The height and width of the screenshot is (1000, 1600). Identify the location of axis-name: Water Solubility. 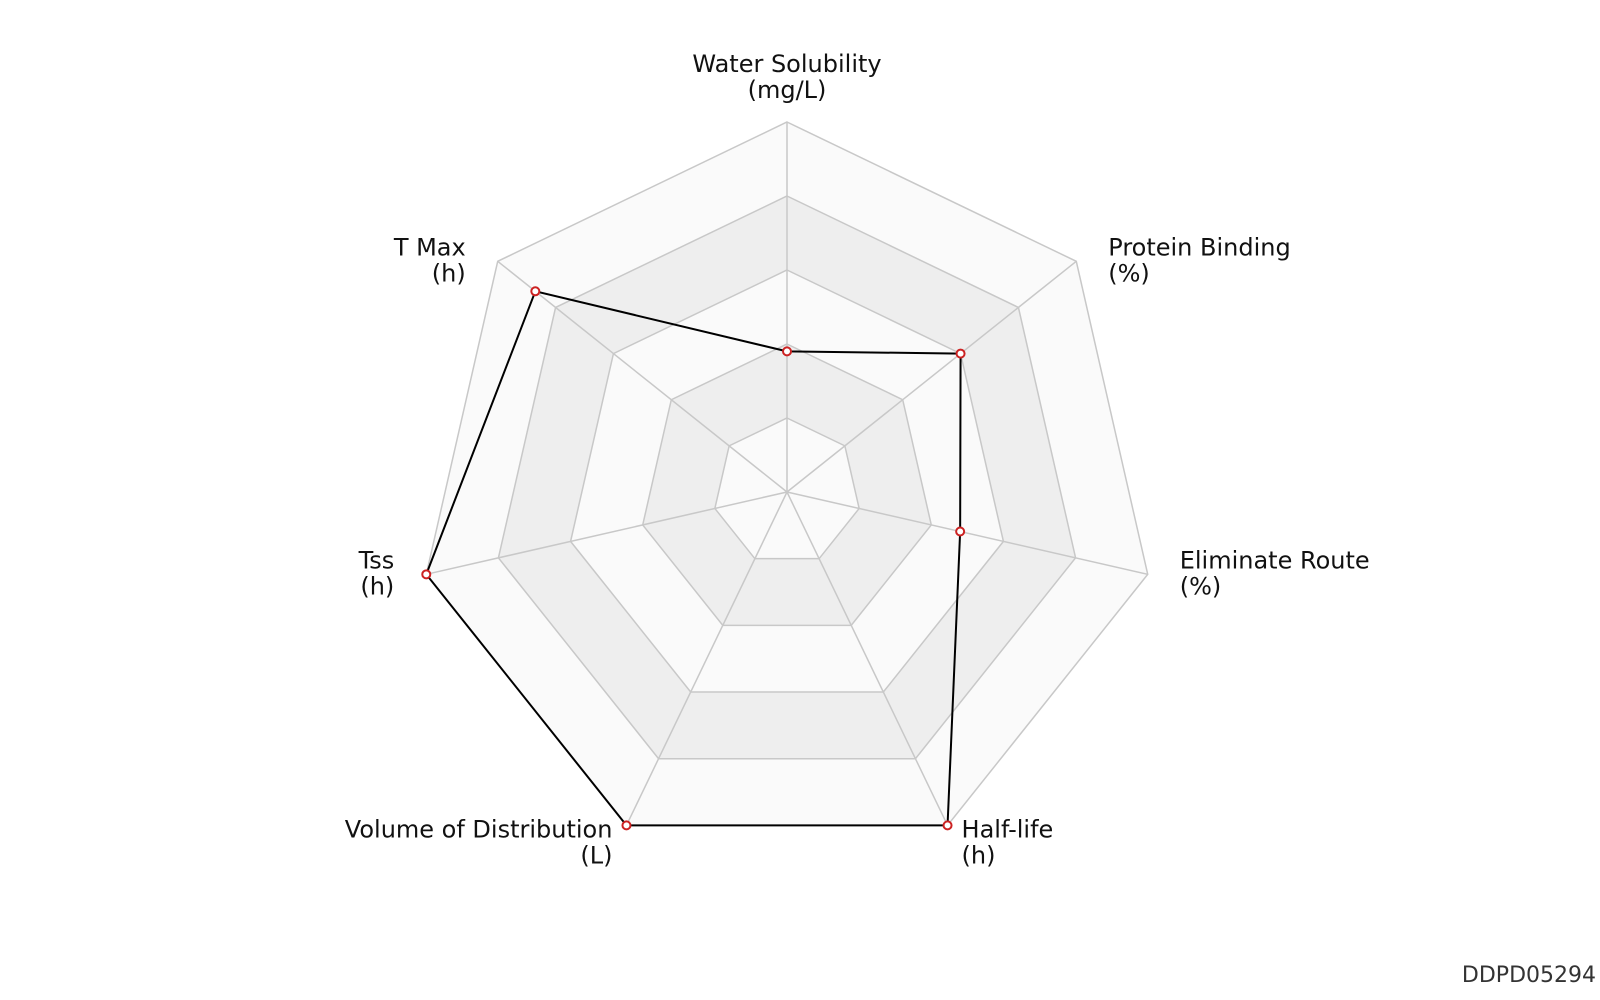
(786, 64).